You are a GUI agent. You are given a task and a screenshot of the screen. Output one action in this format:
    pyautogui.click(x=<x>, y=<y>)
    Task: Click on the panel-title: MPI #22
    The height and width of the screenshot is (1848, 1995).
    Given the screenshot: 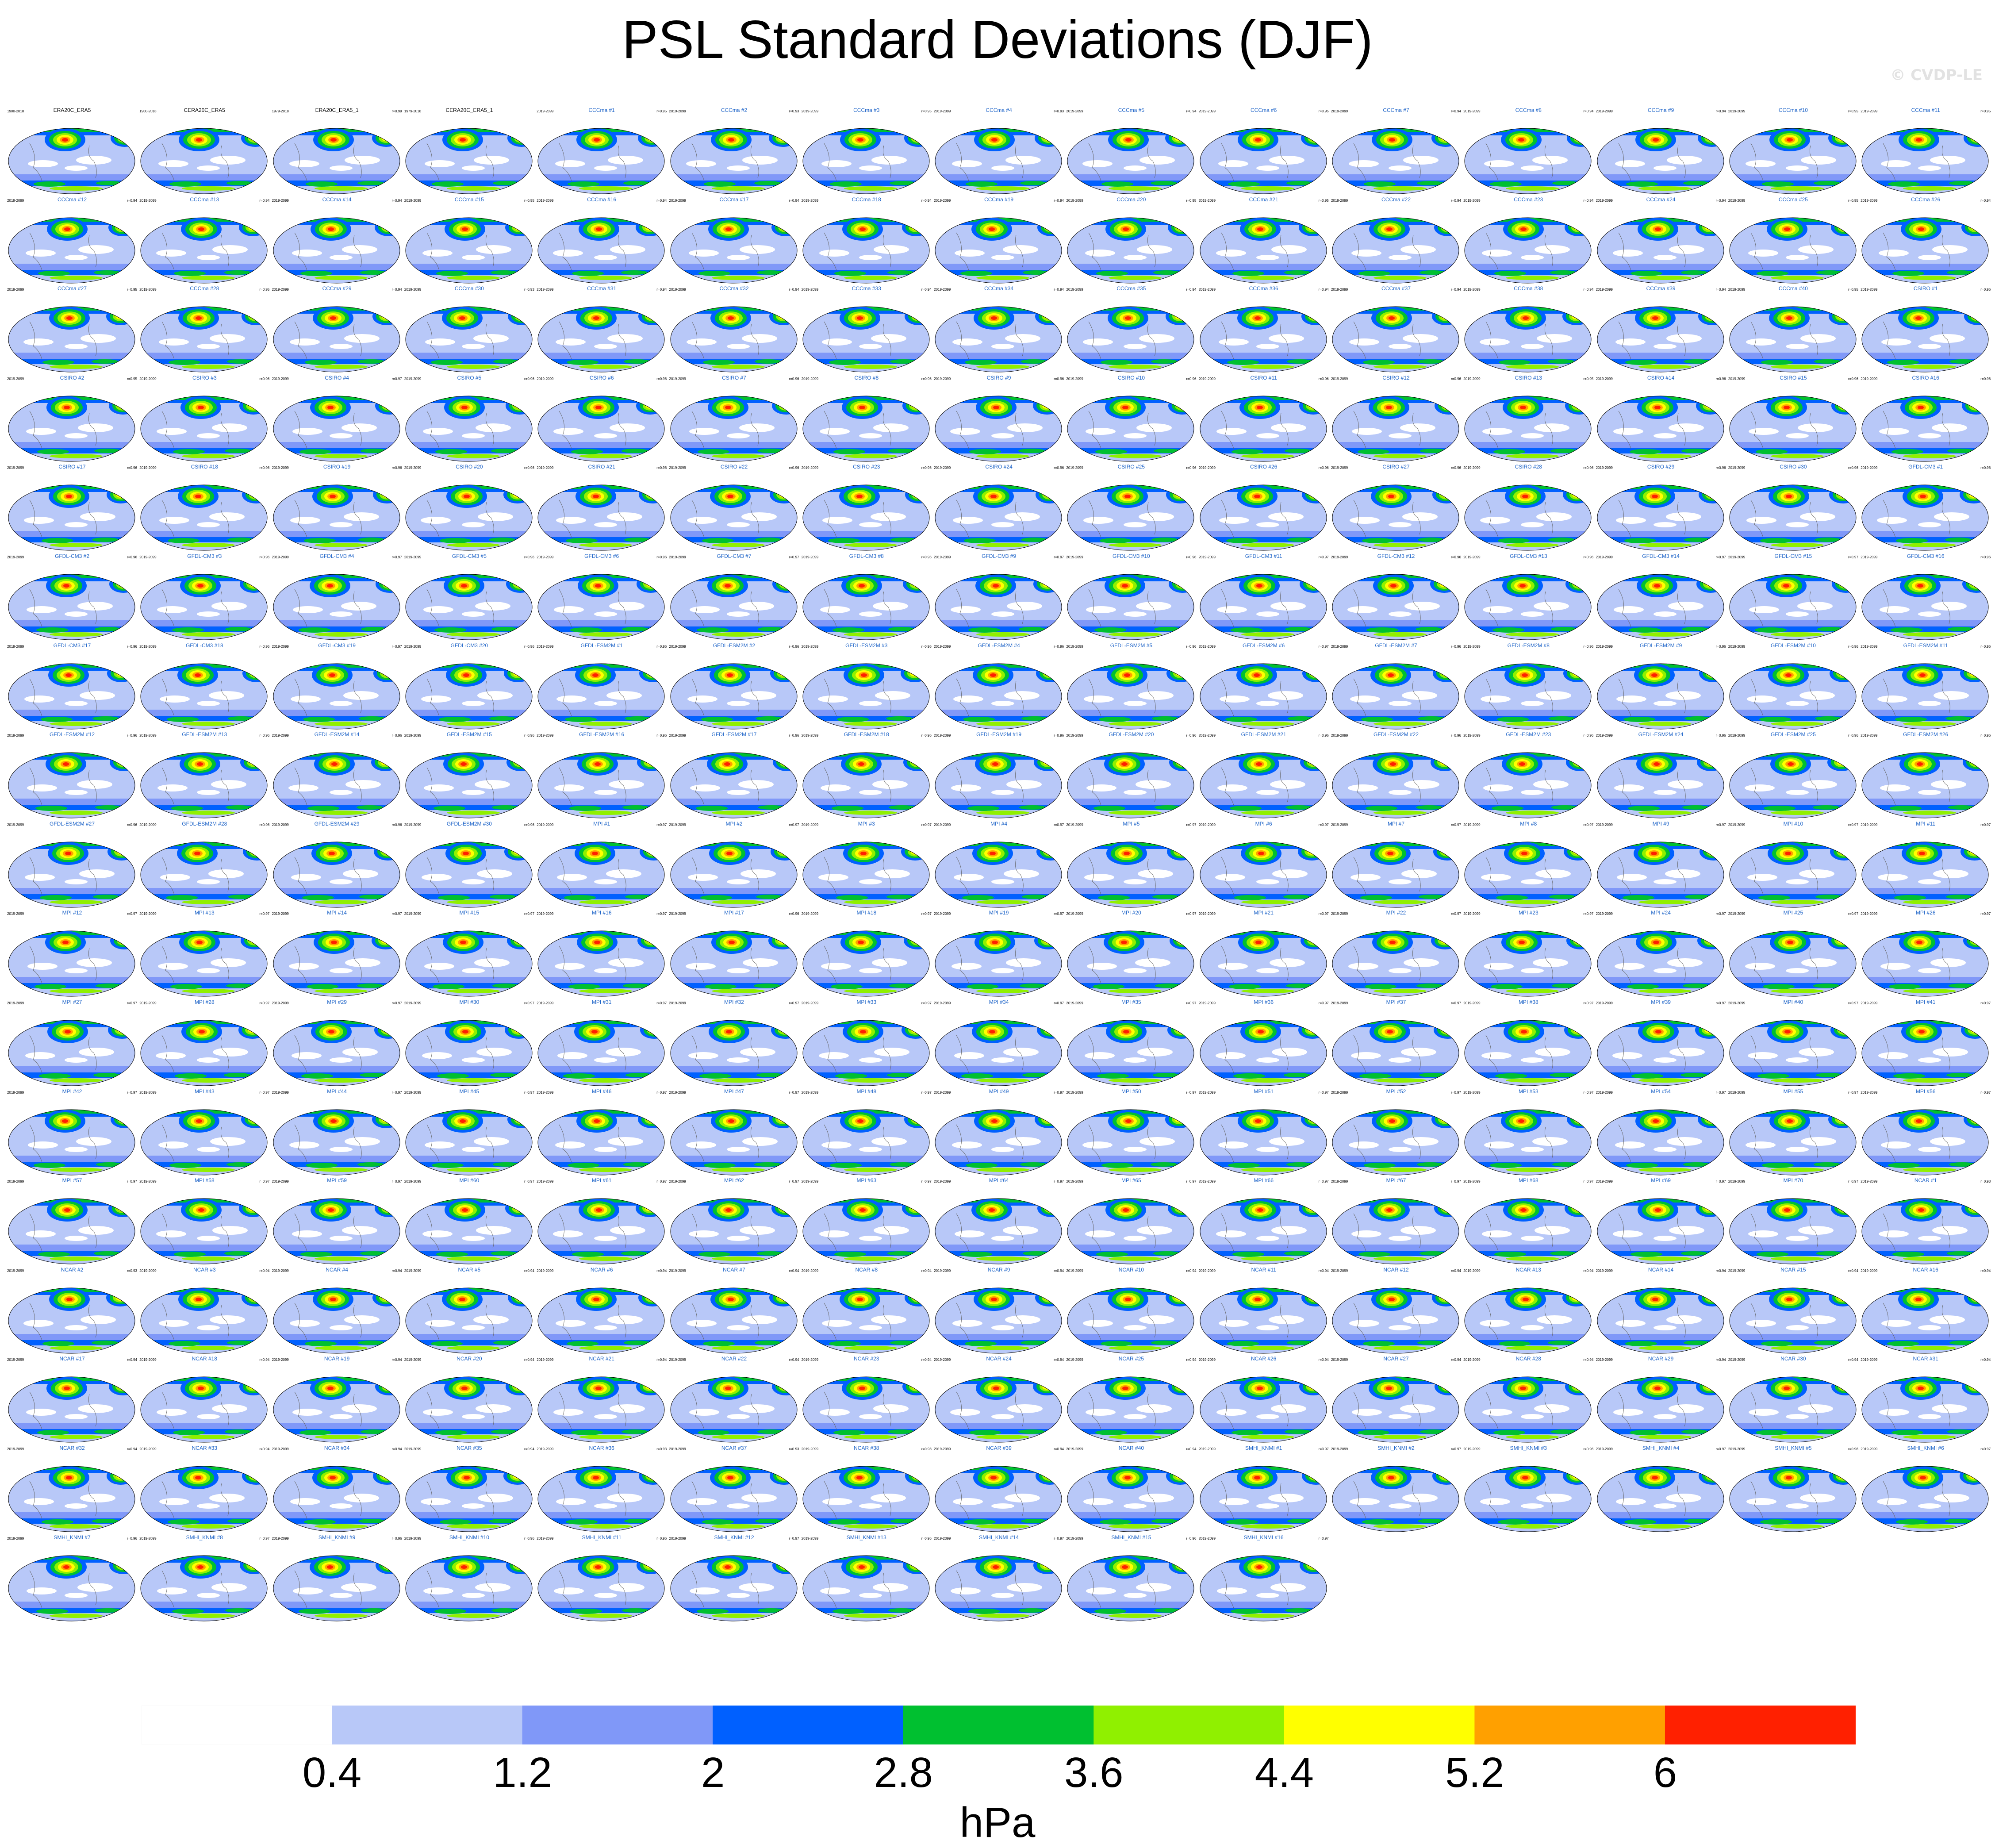 What is the action you would take?
    pyautogui.click(x=1396, y=913)
    